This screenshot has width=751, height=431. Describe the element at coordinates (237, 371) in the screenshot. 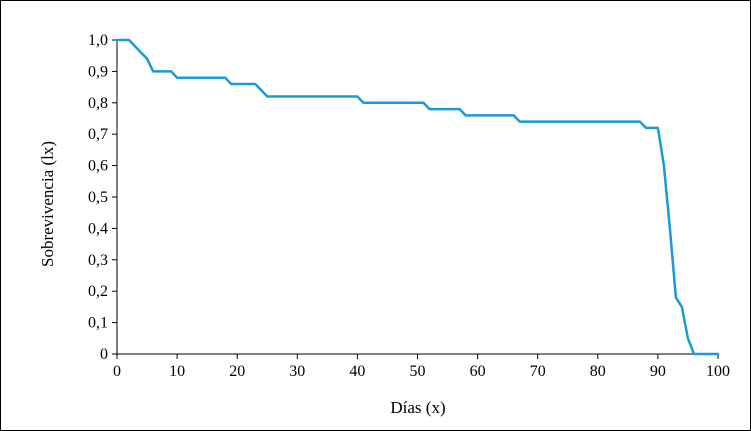

I see `x-tick-label: 20` at that location.